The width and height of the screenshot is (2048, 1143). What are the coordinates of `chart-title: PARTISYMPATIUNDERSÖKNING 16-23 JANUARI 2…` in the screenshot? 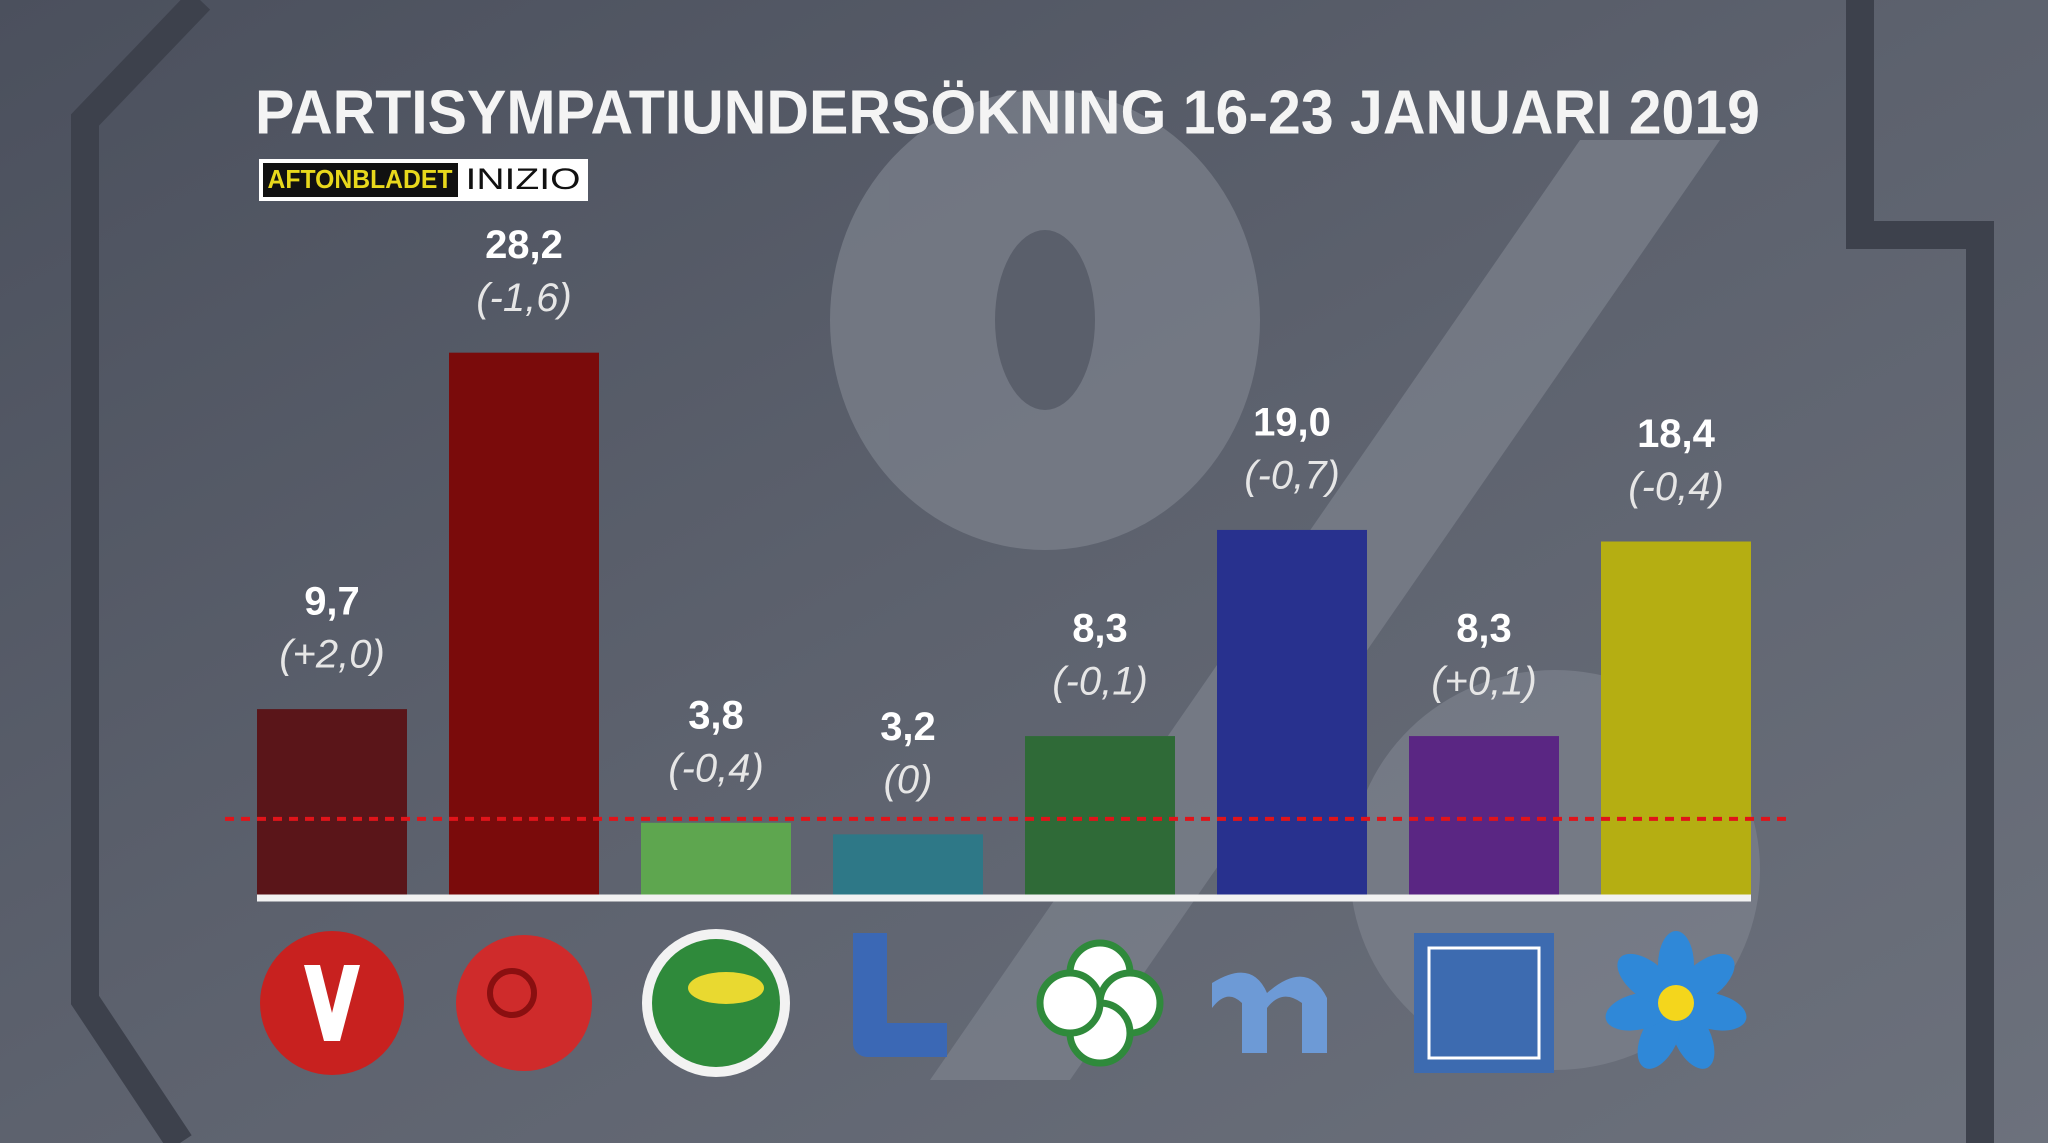 It's located at (1007, 112).